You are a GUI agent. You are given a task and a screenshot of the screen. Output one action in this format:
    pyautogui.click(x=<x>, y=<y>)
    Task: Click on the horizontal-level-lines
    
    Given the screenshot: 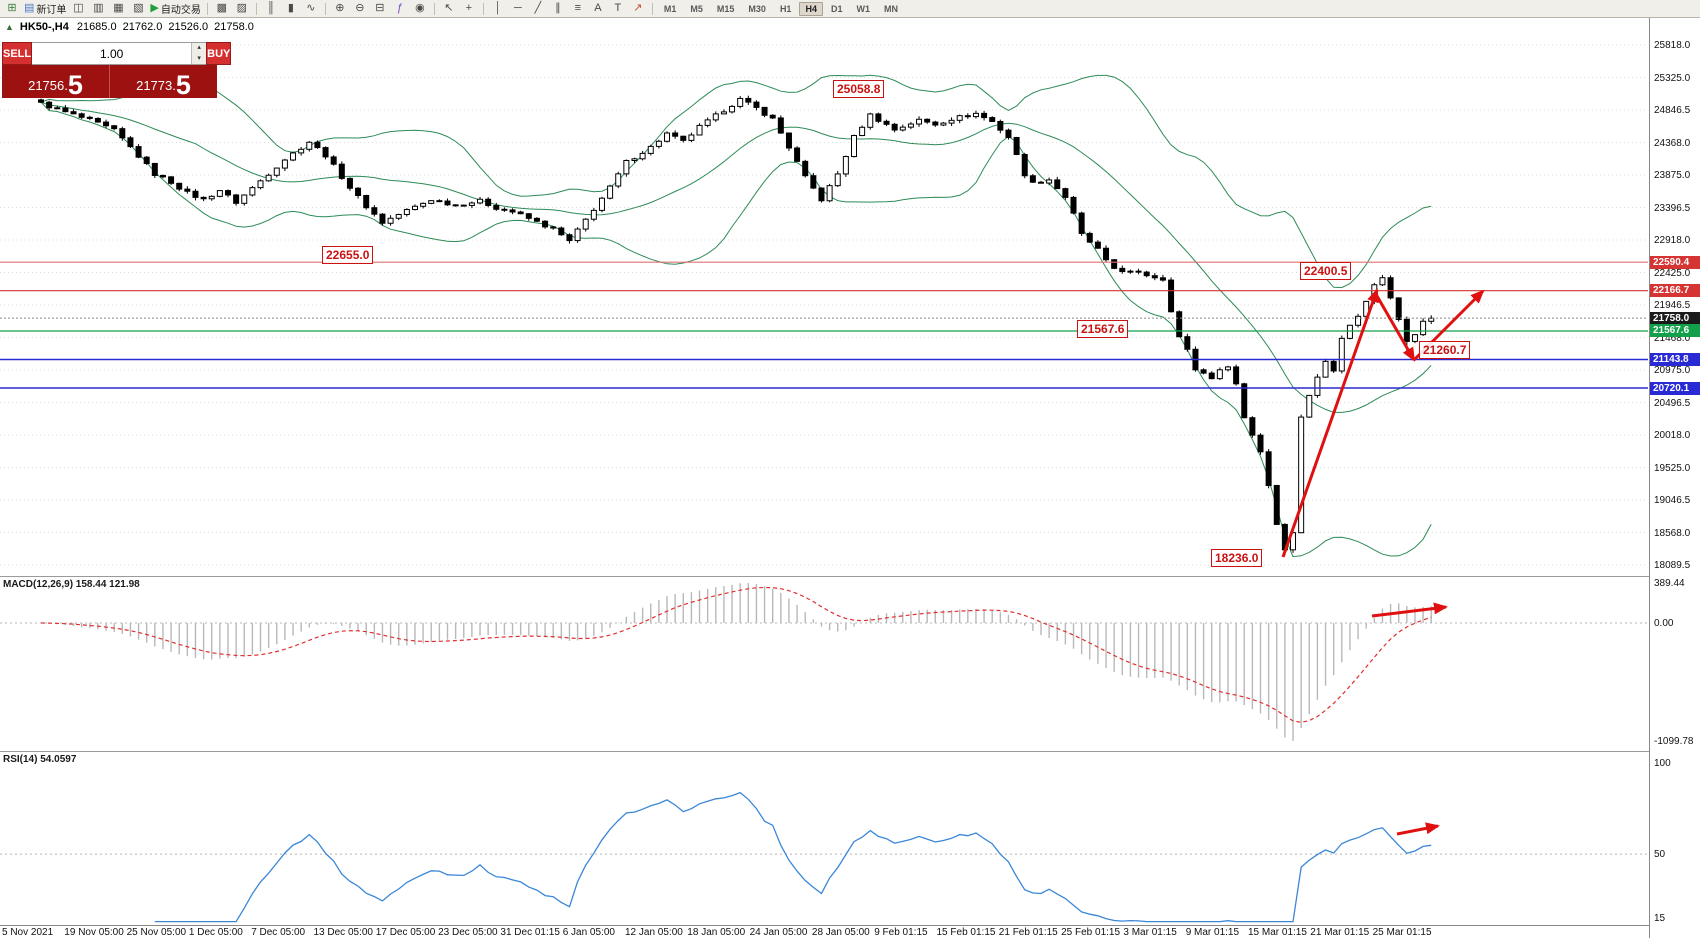 What is the action you would take?
    pyautogui.click(x=824, y=325)
    